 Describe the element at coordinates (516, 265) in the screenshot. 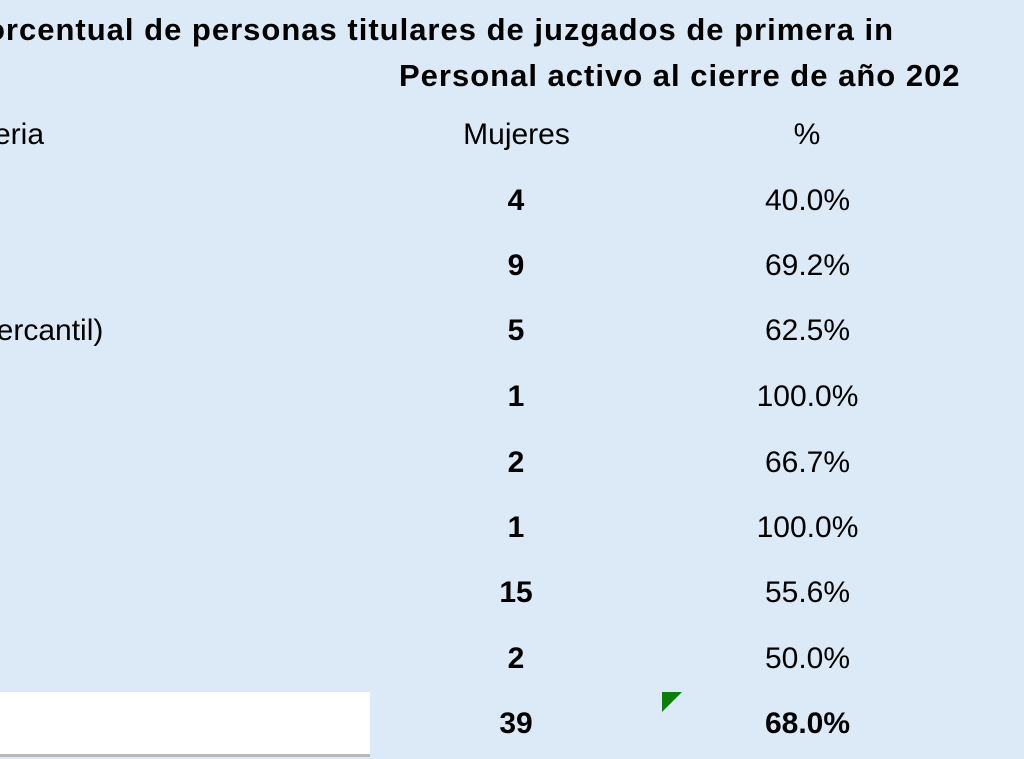

I see `mujeres-cell: 9` at that location.